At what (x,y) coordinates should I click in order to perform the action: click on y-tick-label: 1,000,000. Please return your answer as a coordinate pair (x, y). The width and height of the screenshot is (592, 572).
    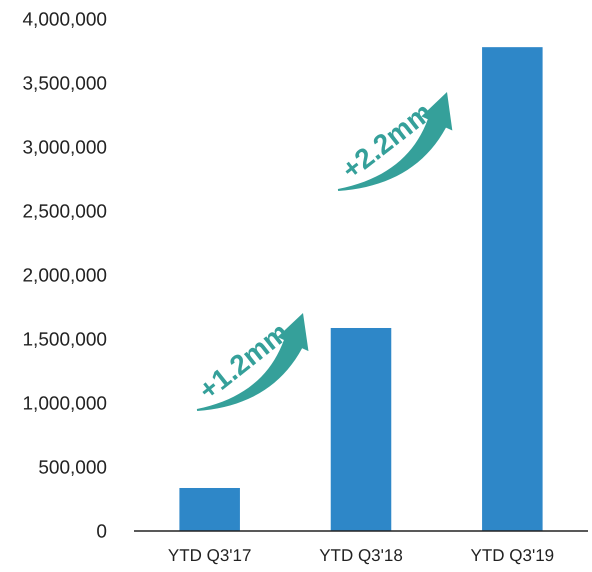
    Looking at the image, I should click on (64, 404).